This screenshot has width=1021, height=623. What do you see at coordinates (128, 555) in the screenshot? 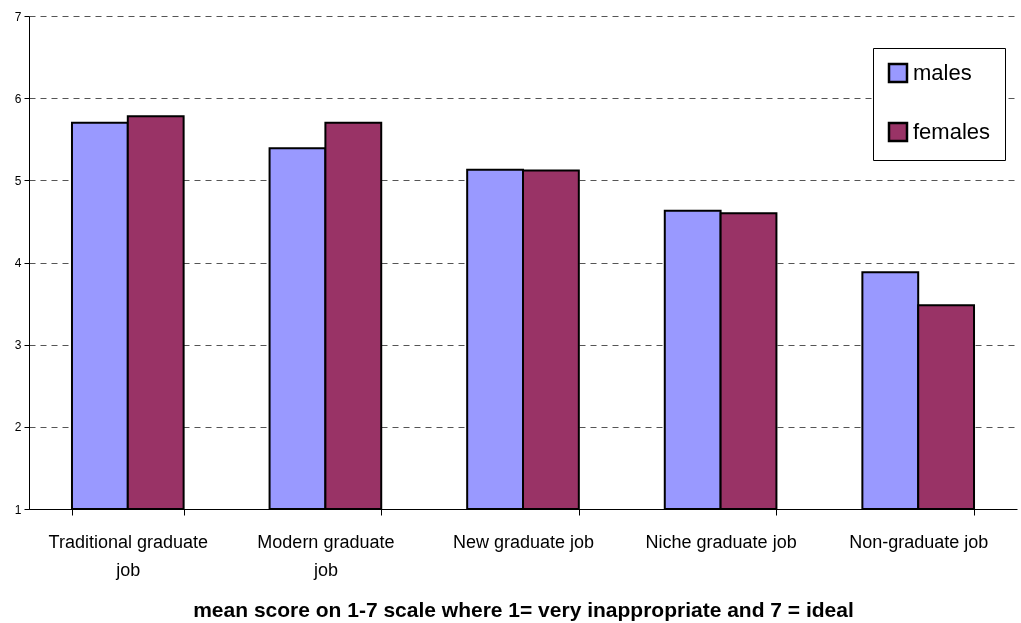
I see `x-tick-label: Traditional graduate job` at bounding box center [128, 555].